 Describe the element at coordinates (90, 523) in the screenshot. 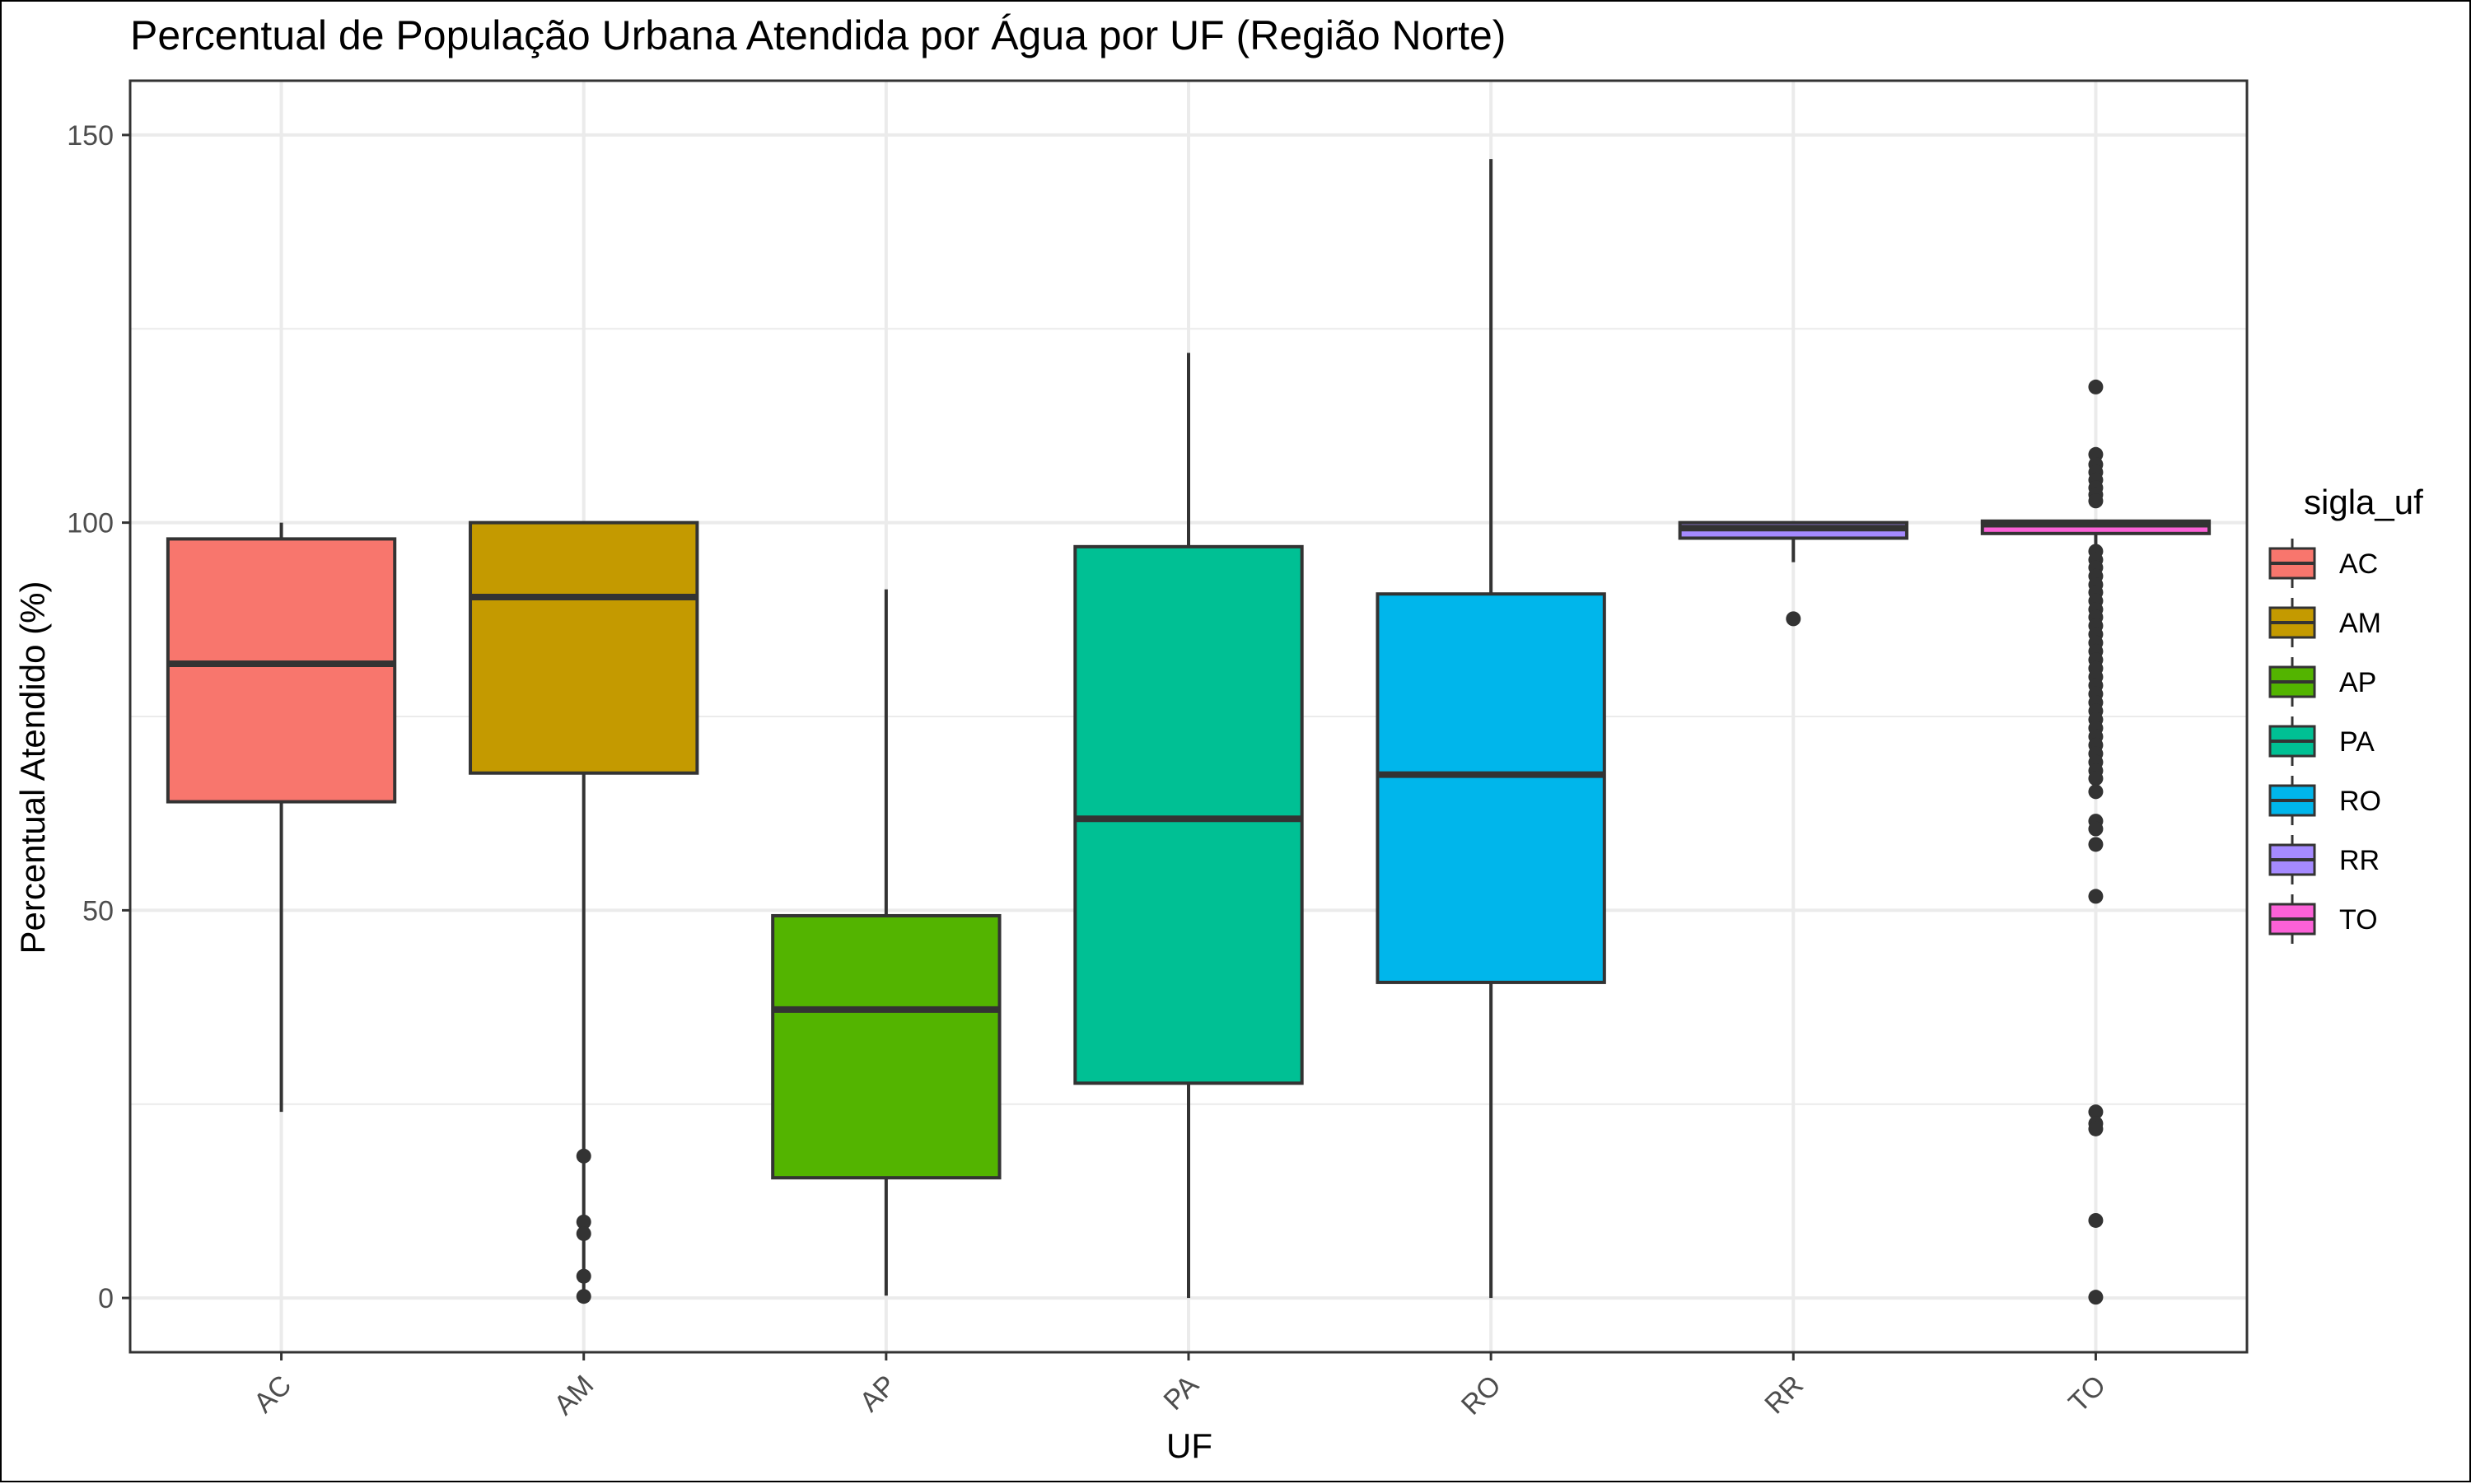

I see `y-tick-label: 100` at that location.